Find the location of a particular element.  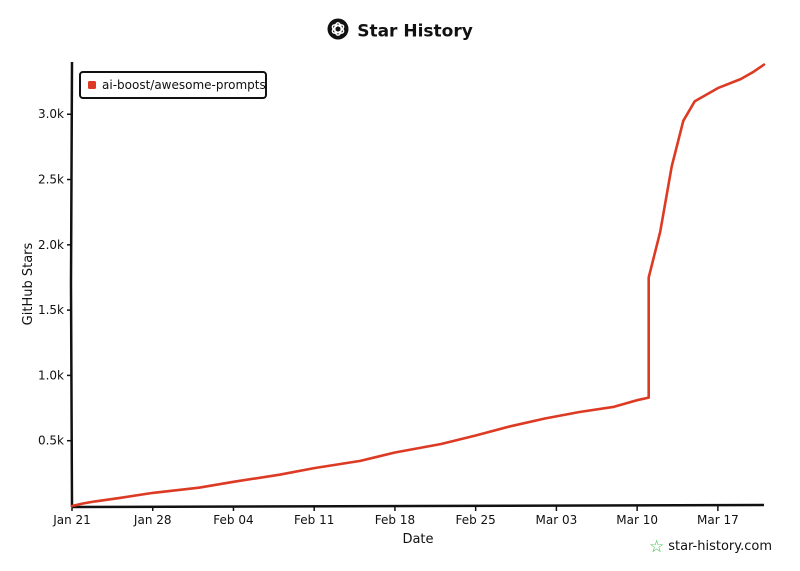

y-tick-label: 2.0k is located at coordinates (51, 245).